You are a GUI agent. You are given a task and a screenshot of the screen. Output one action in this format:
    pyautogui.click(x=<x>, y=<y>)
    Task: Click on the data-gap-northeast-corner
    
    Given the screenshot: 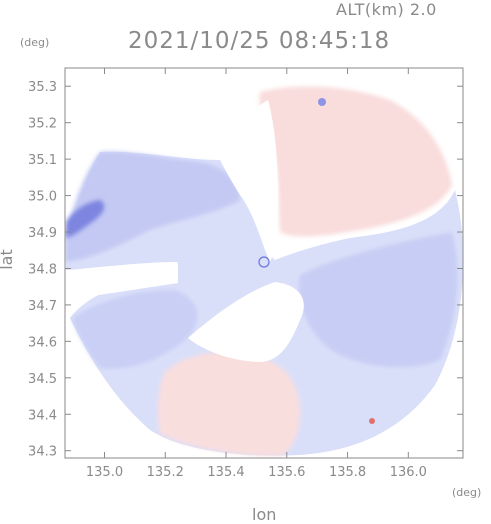 What is the action you would take?
    pyautogui.click(x=396, y=134)
    